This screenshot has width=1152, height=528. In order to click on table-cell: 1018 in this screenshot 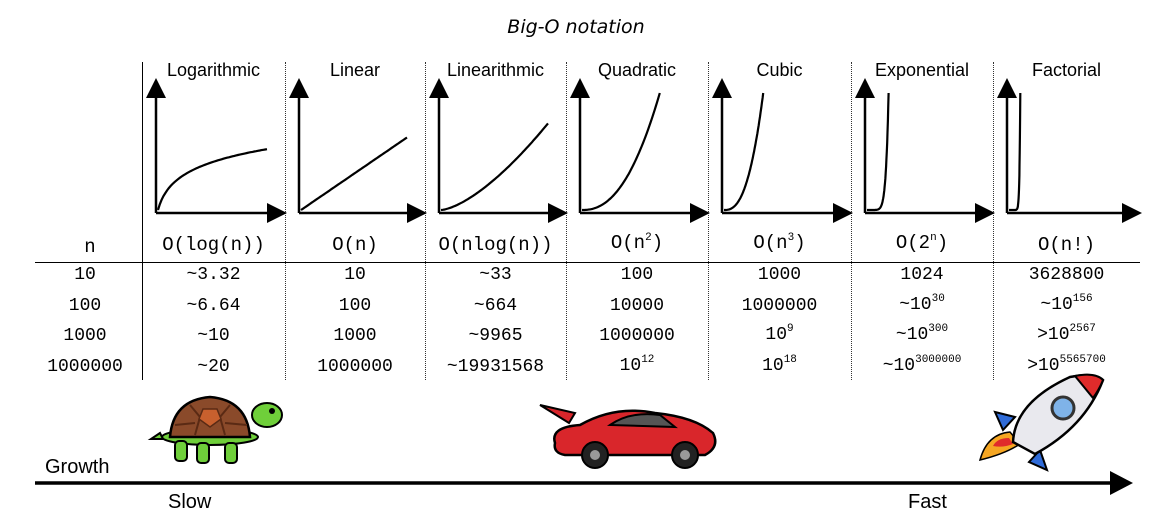, I will do `click(779, 365)`.